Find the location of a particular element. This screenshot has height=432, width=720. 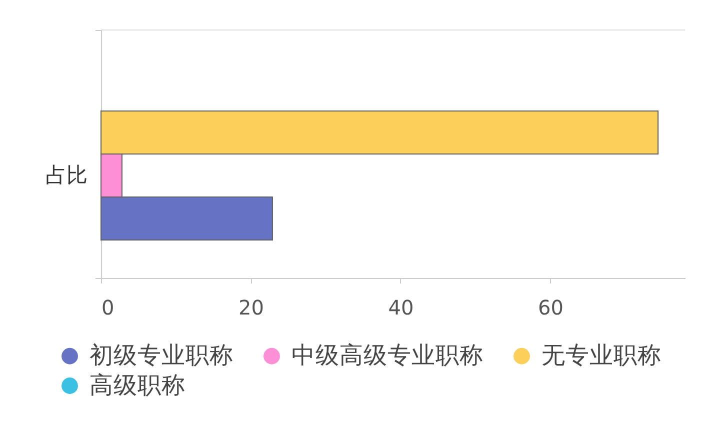

legend-label: 初级专业职称 is located at coordinates (162, 355).